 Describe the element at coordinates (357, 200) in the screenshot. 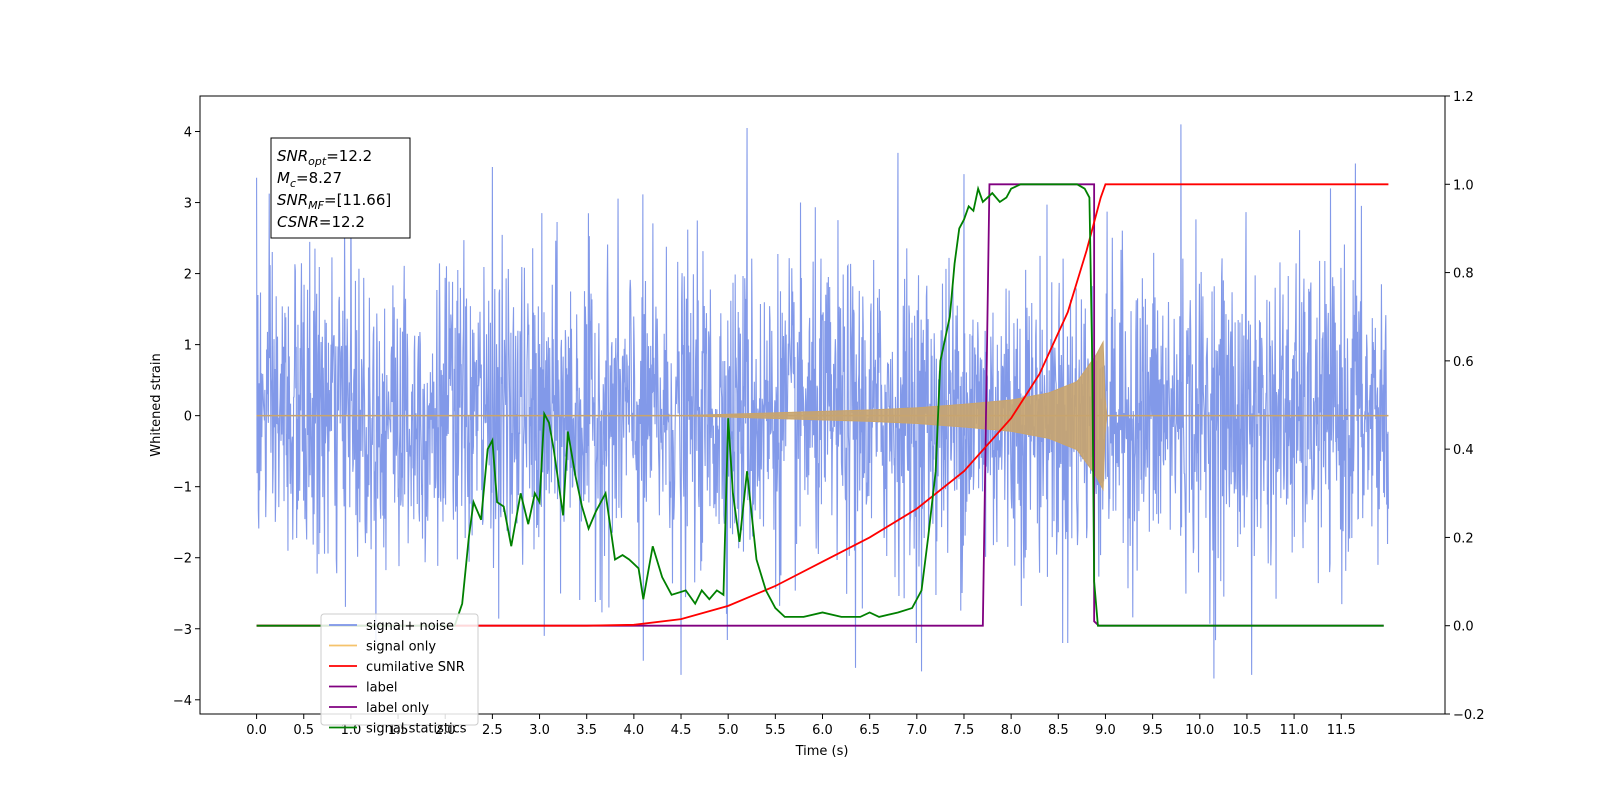

I see `annotation-value: =[11.66]` at that location.